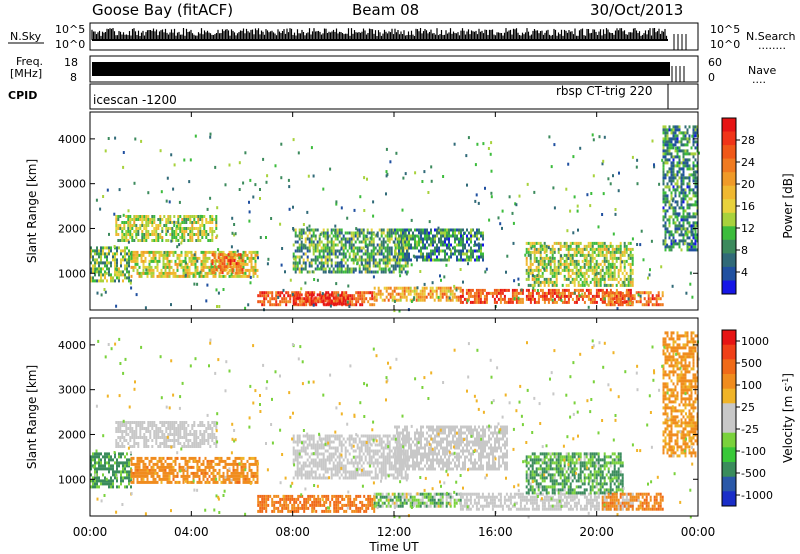 This screenshot has height=554, width=800. Describe the element at coordinates (604, 91) in the screenshot. I see `cpid-segment-2: rbsp CT-trig 220` at that location.